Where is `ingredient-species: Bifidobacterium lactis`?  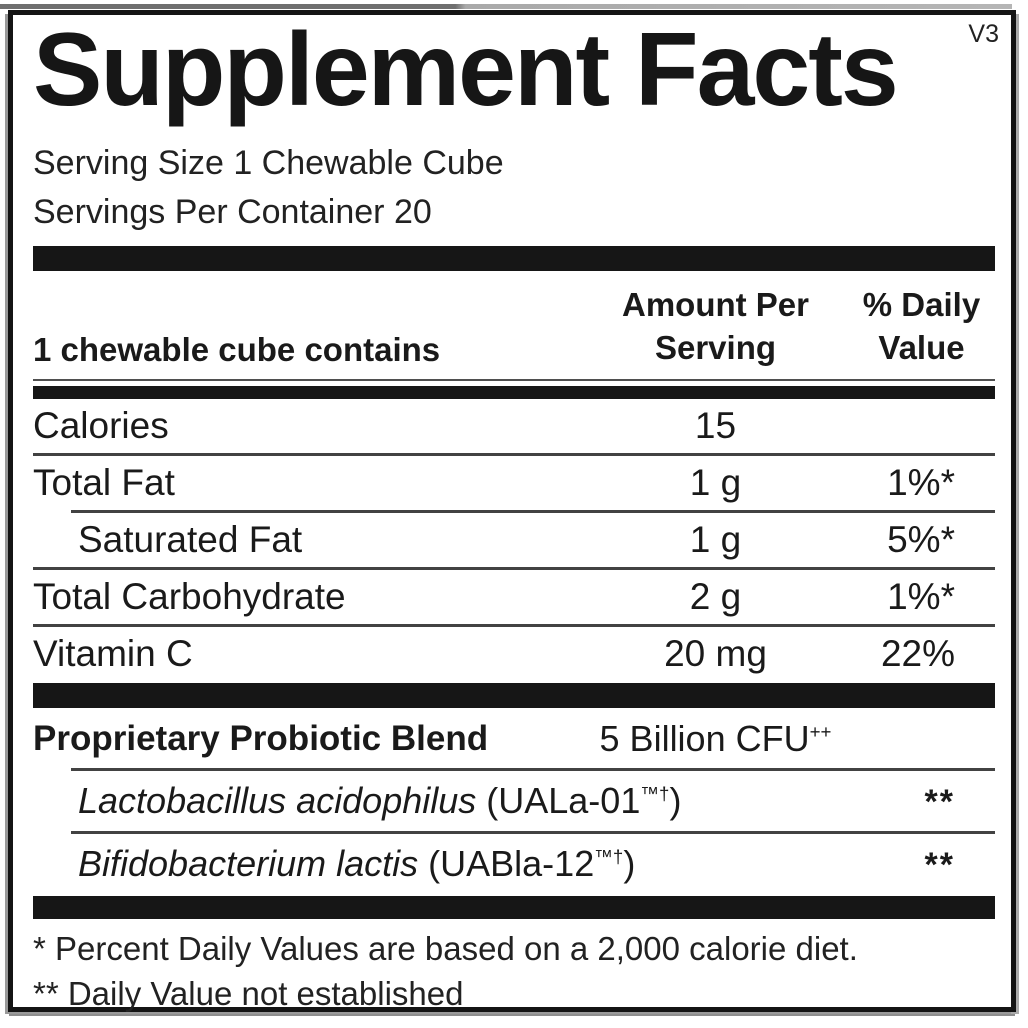
ingredient-species: Bifidobacterium lactis is located at coordinates (248, 863).